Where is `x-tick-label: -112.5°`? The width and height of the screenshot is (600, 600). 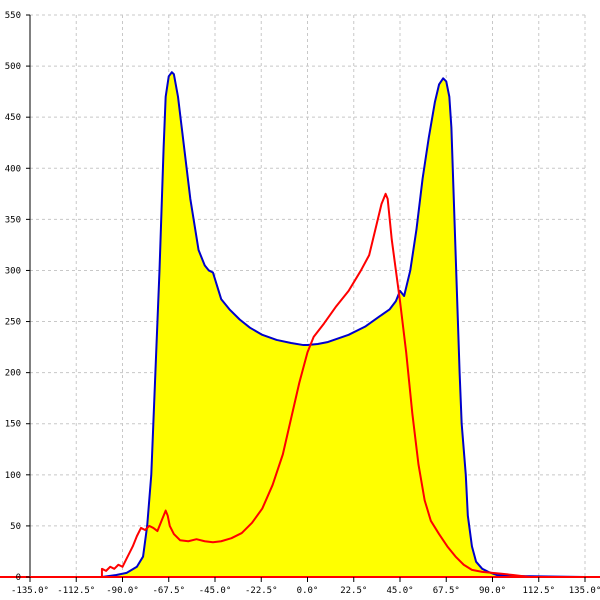 x-tick-label: -112.5° is located at coordinates (76, 591).